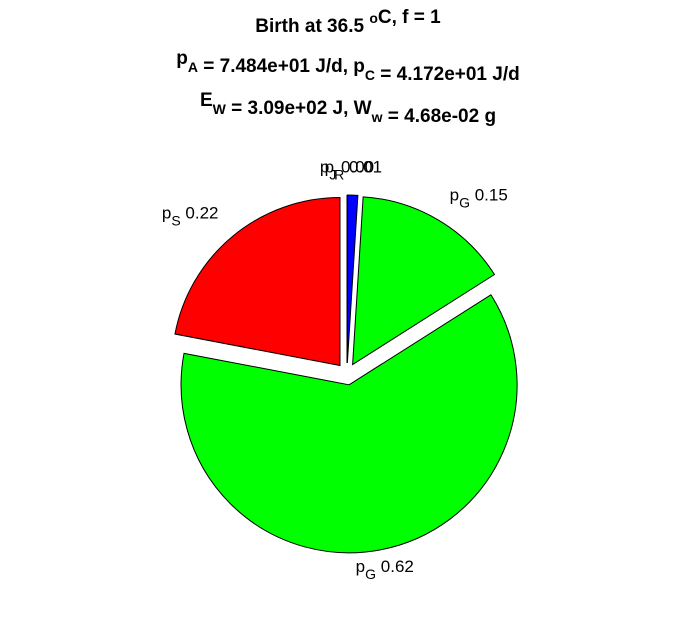  I want to click on label-value: 0.62, so click(397, 566).